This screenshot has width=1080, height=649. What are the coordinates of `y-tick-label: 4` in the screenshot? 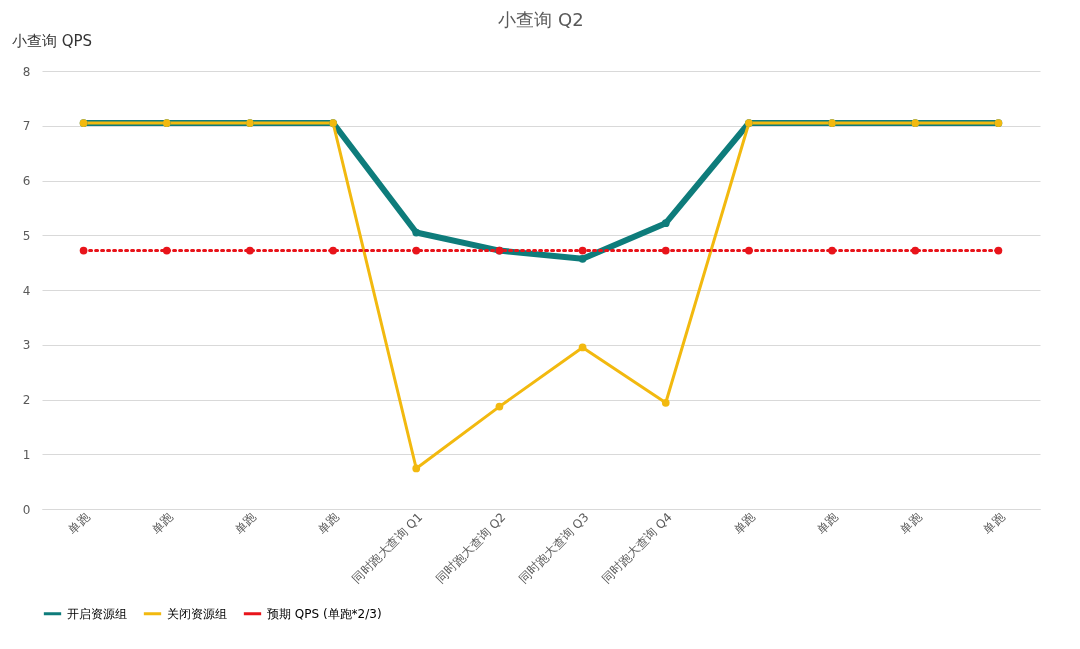 It's located at (26, 290).